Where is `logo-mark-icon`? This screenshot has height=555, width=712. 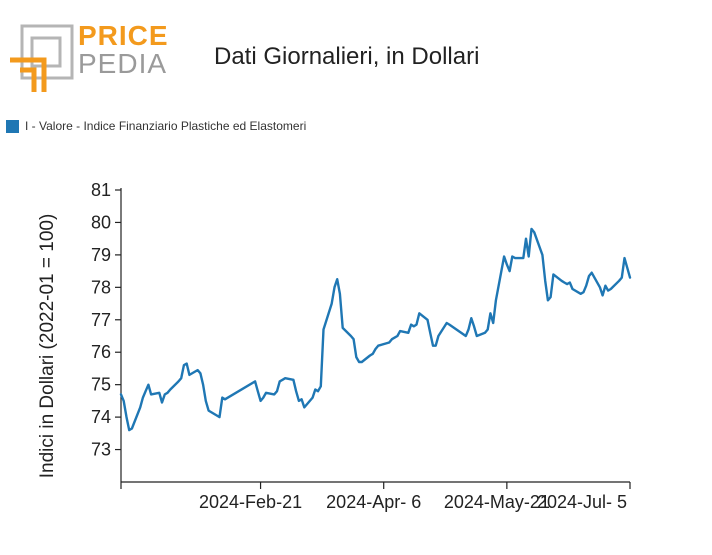
logo-mark-icon is located at coordinates (42, 58).